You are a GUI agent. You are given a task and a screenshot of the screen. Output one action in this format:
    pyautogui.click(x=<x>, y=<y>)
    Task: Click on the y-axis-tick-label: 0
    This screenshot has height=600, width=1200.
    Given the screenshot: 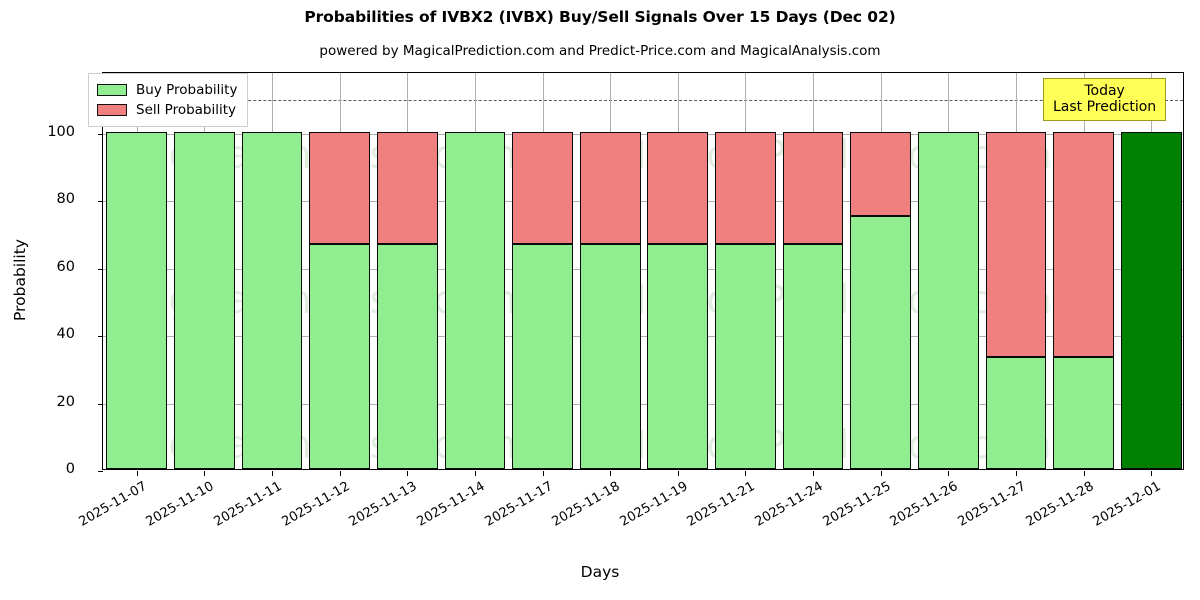 What is the action you would take?
    pyautogui.click(x=70, y=469)
    